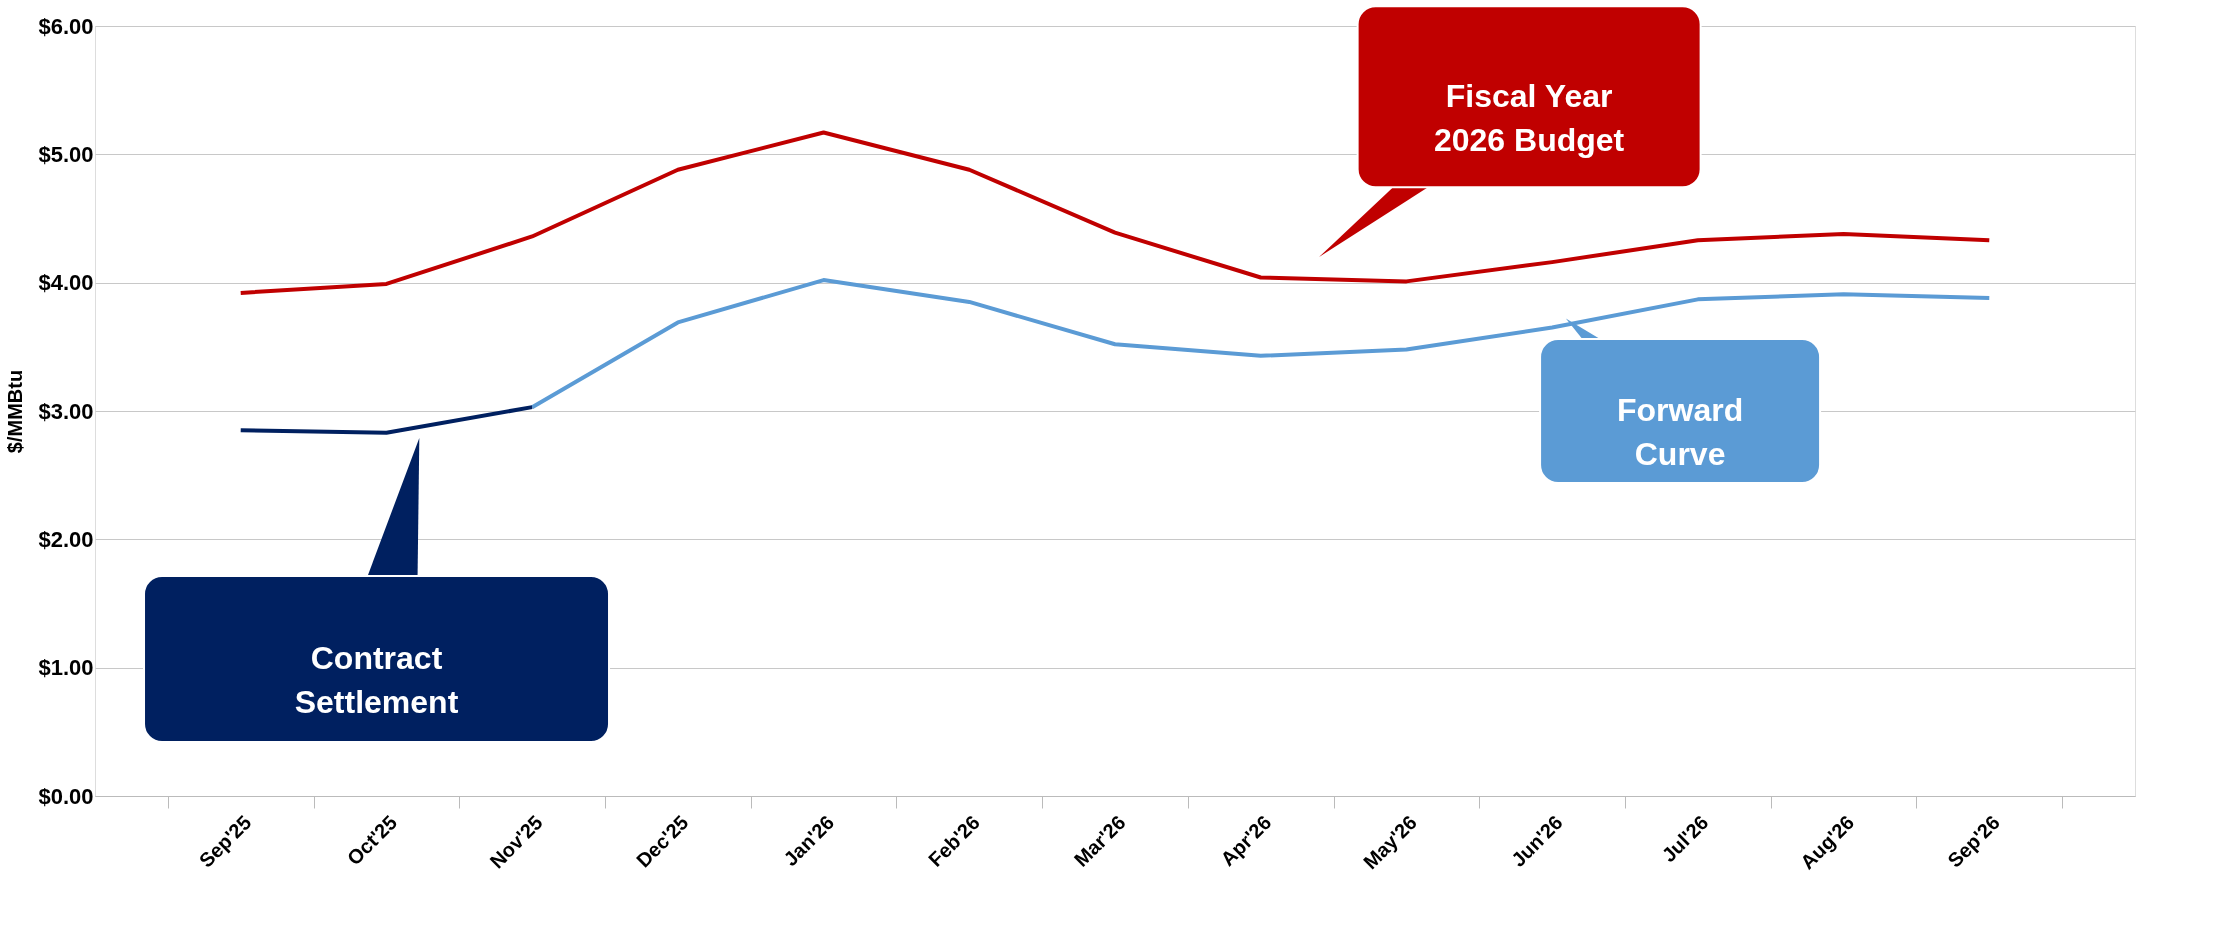 Image resolution: width=2216 pixels, height=941 pixels. What do you see at coordinates (66, 796) in the screenshot?
I see `y-tick-label: $0.00` at bounding box center [66, 796].